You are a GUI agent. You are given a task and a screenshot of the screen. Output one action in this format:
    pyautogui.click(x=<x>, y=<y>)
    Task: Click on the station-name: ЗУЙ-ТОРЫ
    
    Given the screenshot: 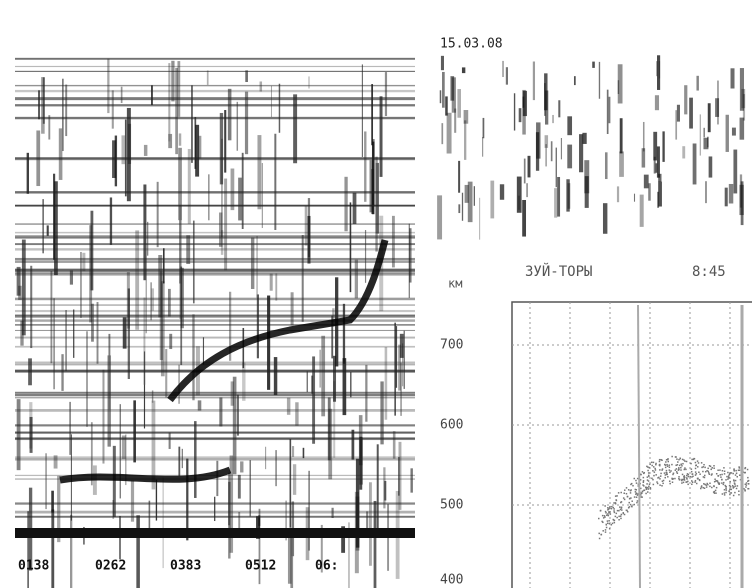 What is the action you would take?
    pyautogui.click(x=558, y=271)
    